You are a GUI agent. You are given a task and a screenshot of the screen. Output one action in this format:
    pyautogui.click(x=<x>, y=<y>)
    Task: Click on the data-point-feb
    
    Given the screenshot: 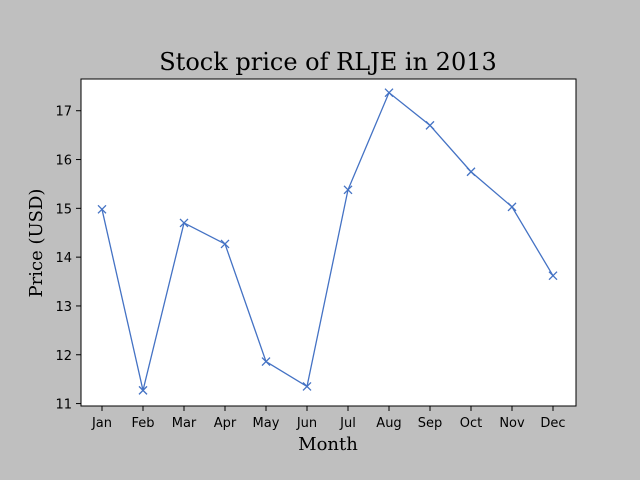 What is the action you would take?
    pyautogui.click(x=143, y=390)
    